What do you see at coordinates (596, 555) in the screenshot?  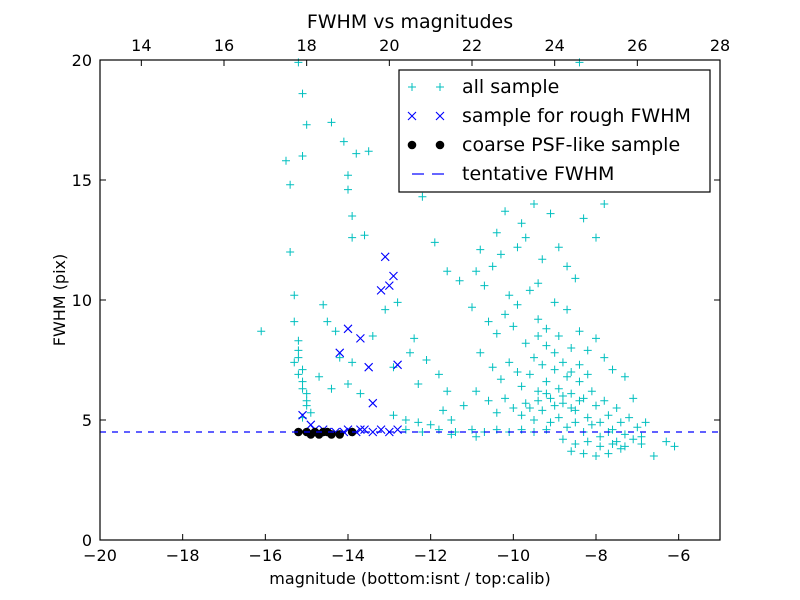 I see `x-tick-label: −8` at bounding box center [596, 555].